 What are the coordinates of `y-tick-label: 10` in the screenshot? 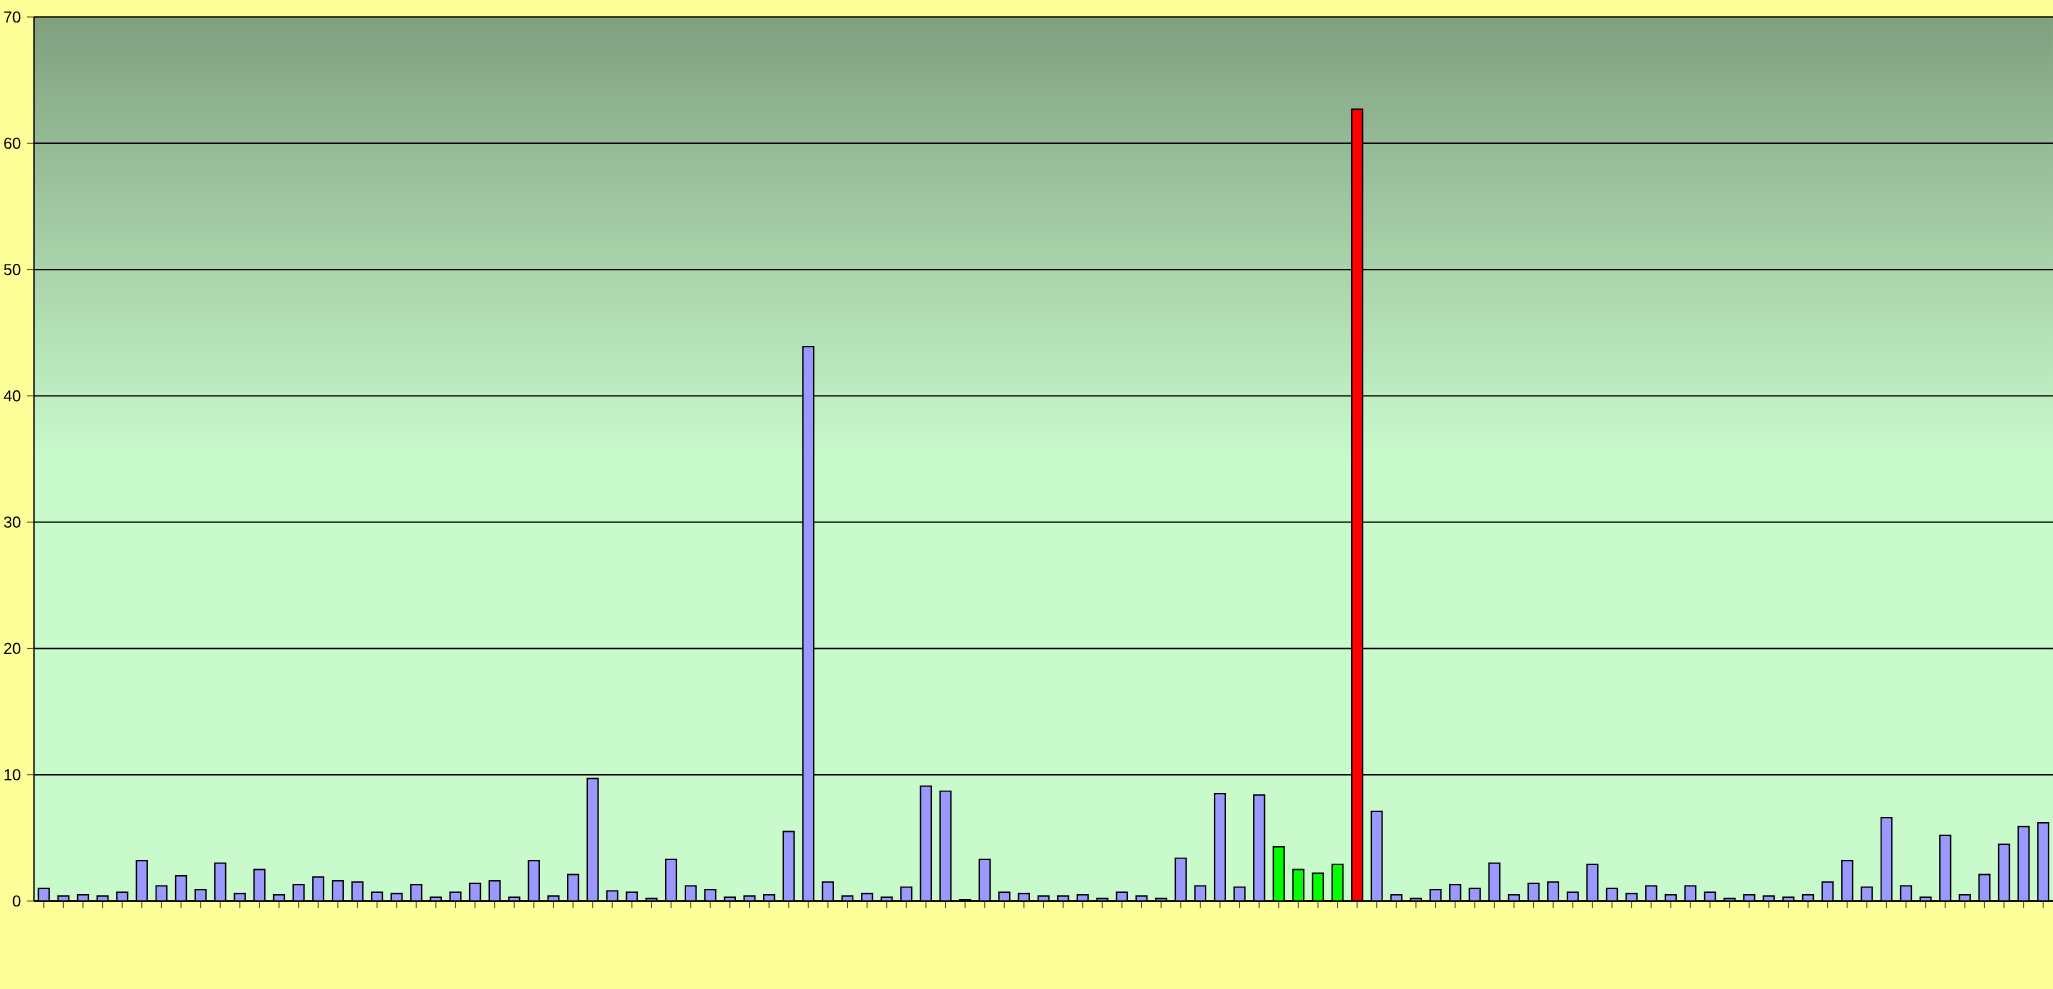 It's located at (12, 775).